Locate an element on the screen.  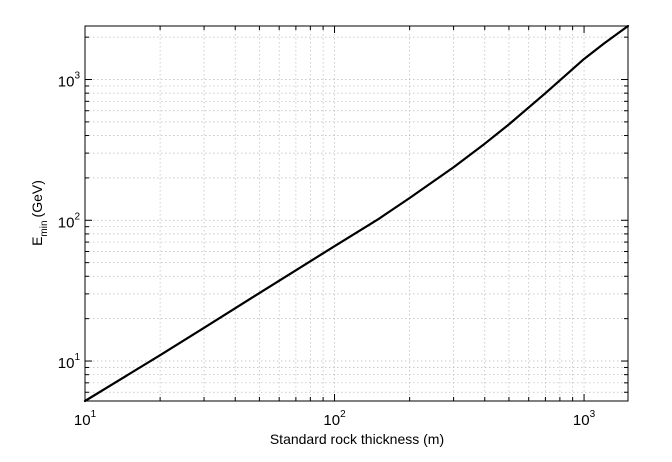
y-tick-label: 10³ is located at coordinates (69, 81).